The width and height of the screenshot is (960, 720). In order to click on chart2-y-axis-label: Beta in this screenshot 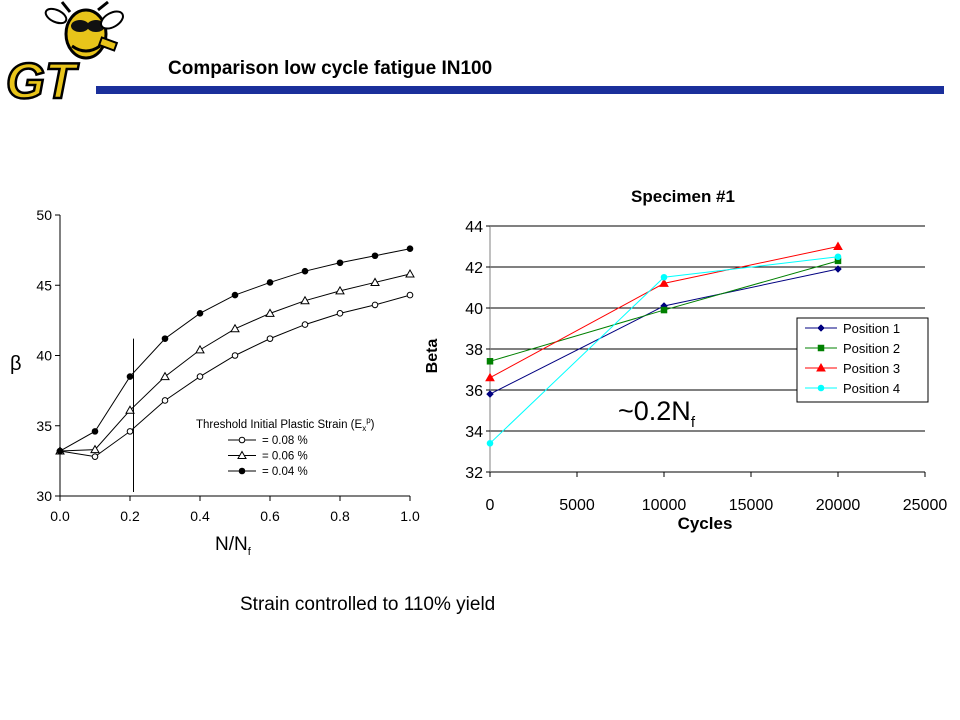, I will do `click(432, 356)`.